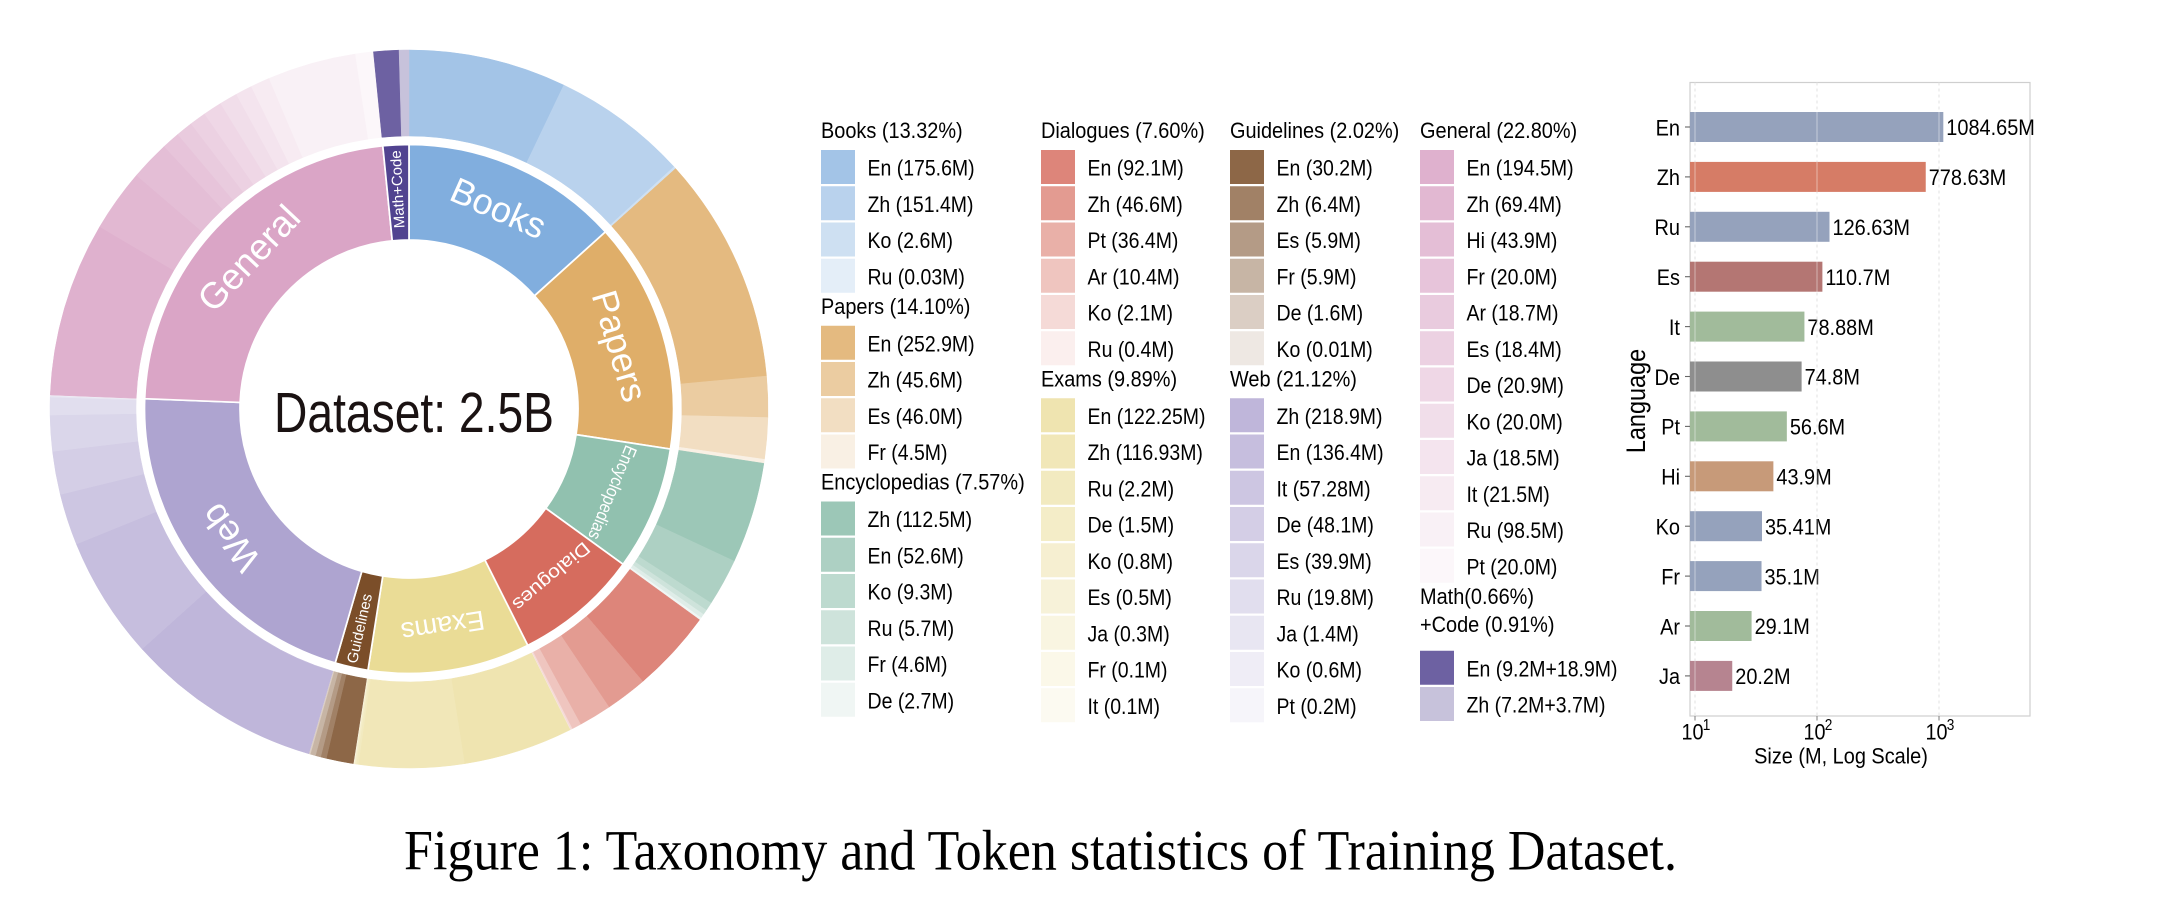 The height and width of the screenshot is (906, 2167). Describe the element at coordinates (915, 416) in the screenshot. I see `svg-text: Es (46.0M)` at that location.